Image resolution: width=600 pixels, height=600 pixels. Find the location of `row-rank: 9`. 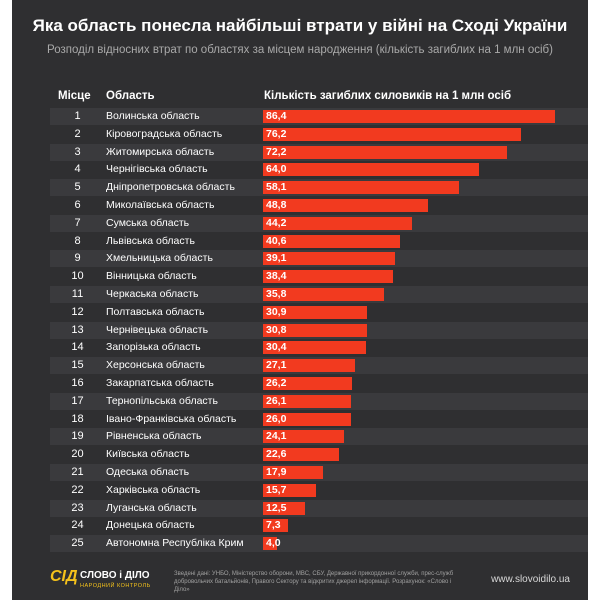

row-rank: 9 is located at coordinates (77, 258).